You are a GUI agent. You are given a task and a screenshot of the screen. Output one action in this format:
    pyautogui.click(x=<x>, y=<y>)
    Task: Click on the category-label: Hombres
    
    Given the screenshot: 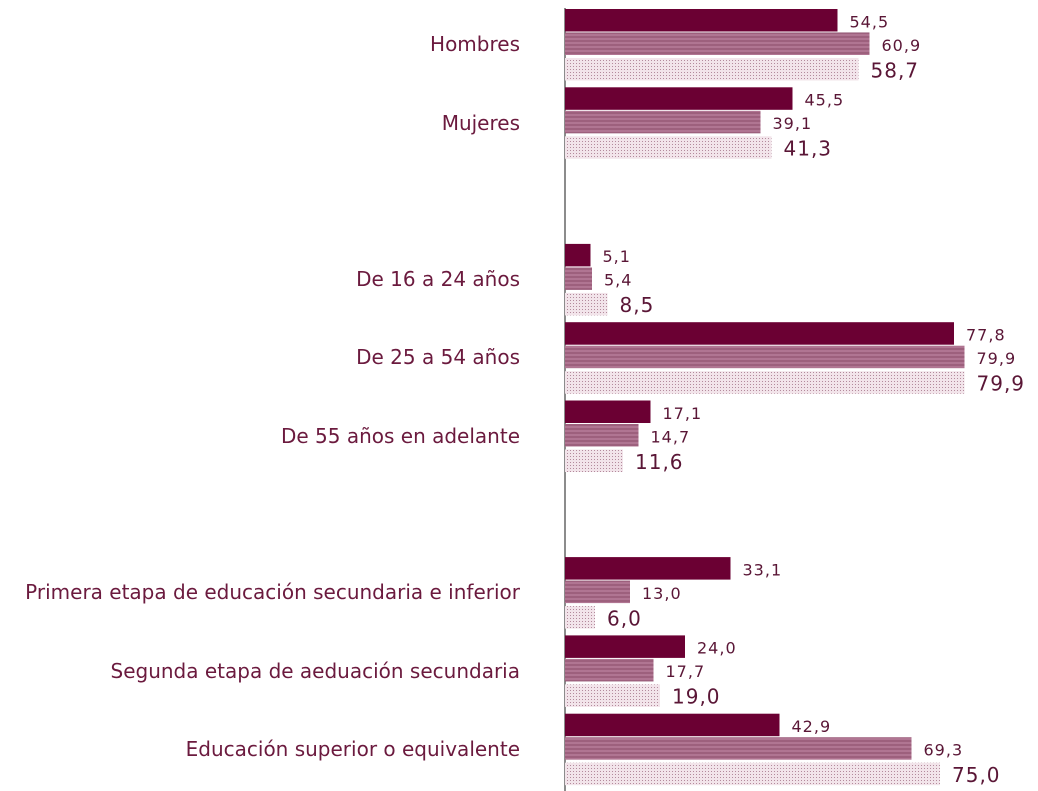 What is the action you would take?
    pyautogui.click(x=475, y=44)
    